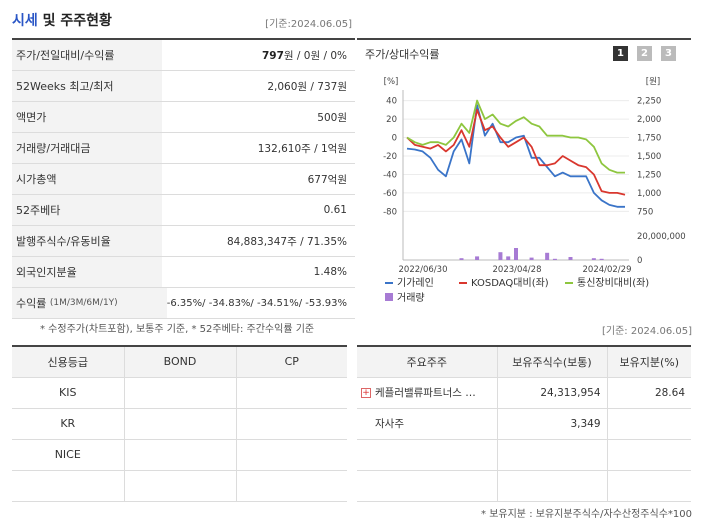 Image resolution: width=702 pixels, height=525 pixels. What do you see at coordinates (649, 194) in the screenshot?
I see `y-right-tick: 1,000` at bounding box center [649, 194].